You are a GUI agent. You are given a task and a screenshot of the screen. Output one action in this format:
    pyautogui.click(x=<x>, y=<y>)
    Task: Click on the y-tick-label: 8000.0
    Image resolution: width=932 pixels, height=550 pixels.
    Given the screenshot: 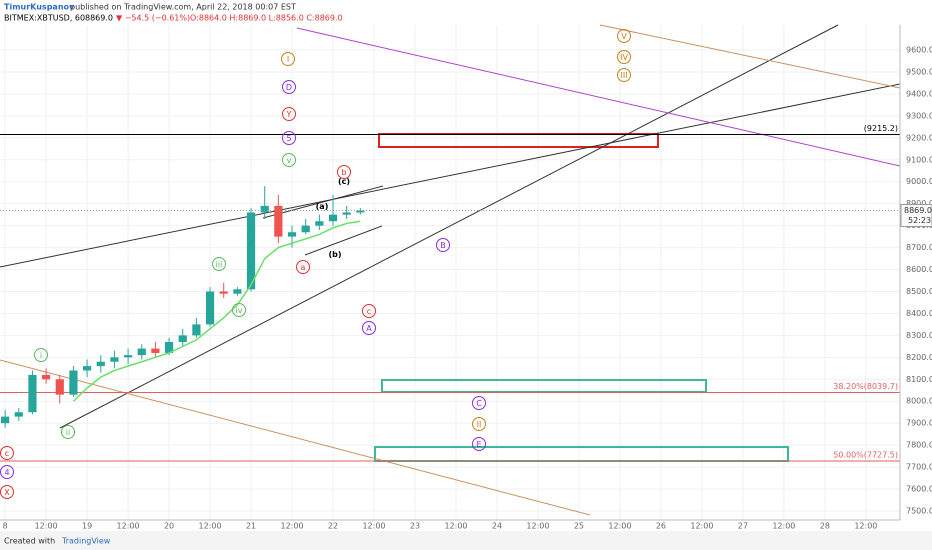 What is the action you would take?
    pyautogui.click(x=919, y=401)
    